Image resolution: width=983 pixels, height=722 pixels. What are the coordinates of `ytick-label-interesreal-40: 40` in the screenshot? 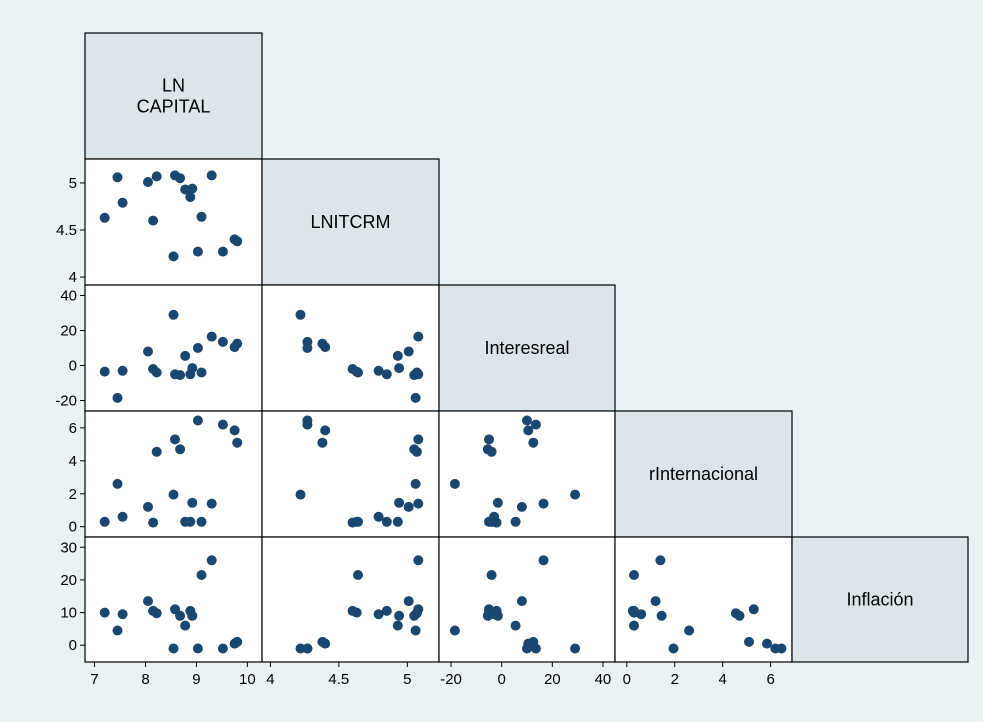 It's located at (68, 296).